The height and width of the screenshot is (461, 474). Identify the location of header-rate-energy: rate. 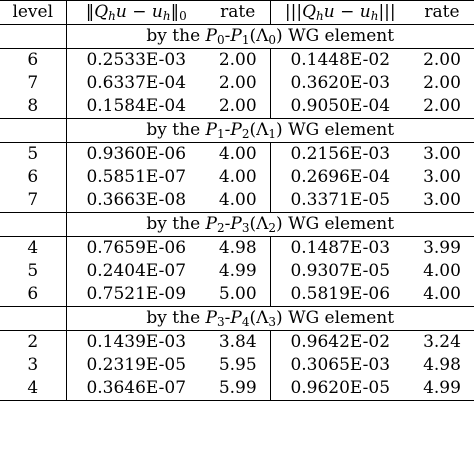
(442, 12).